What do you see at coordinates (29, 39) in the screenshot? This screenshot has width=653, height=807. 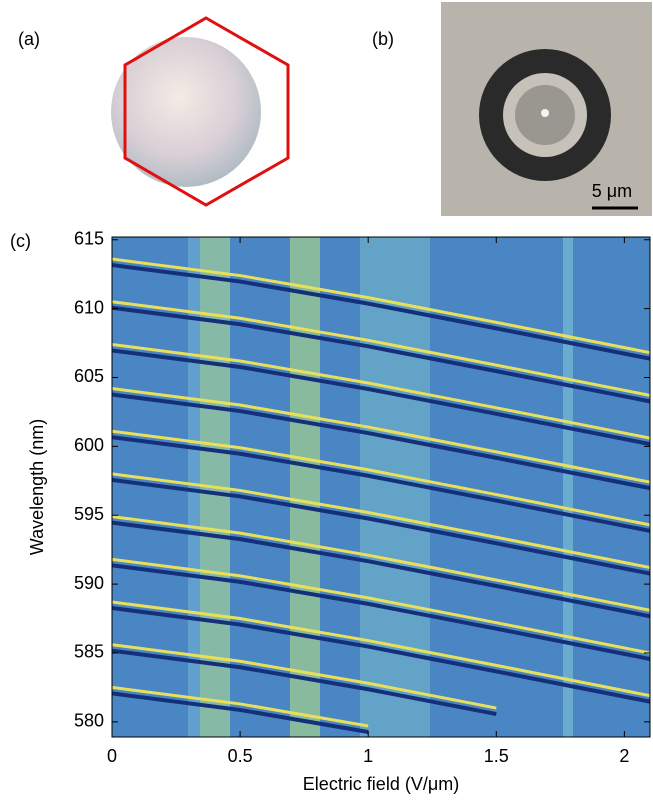 I see `panel-label: (a)` at bounding box center [29, 39].